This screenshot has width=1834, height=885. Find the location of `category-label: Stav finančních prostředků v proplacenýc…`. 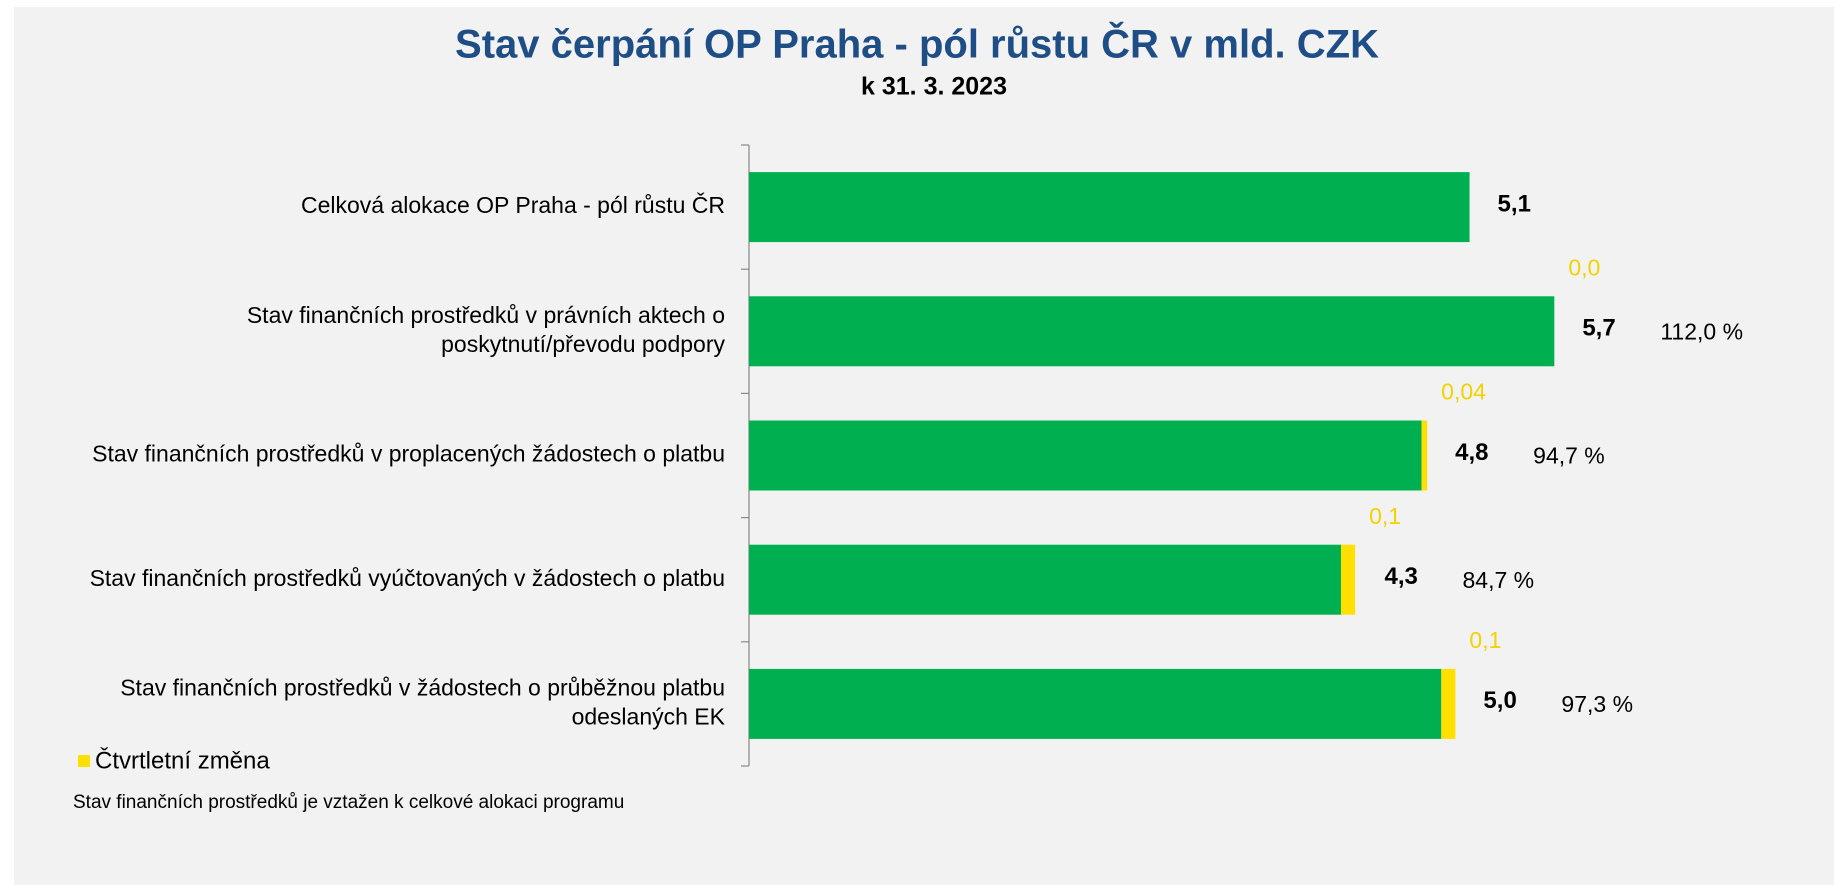

category-label: Stav finančních prostředků v proplacenýc… is located at coordinates (408, 454).